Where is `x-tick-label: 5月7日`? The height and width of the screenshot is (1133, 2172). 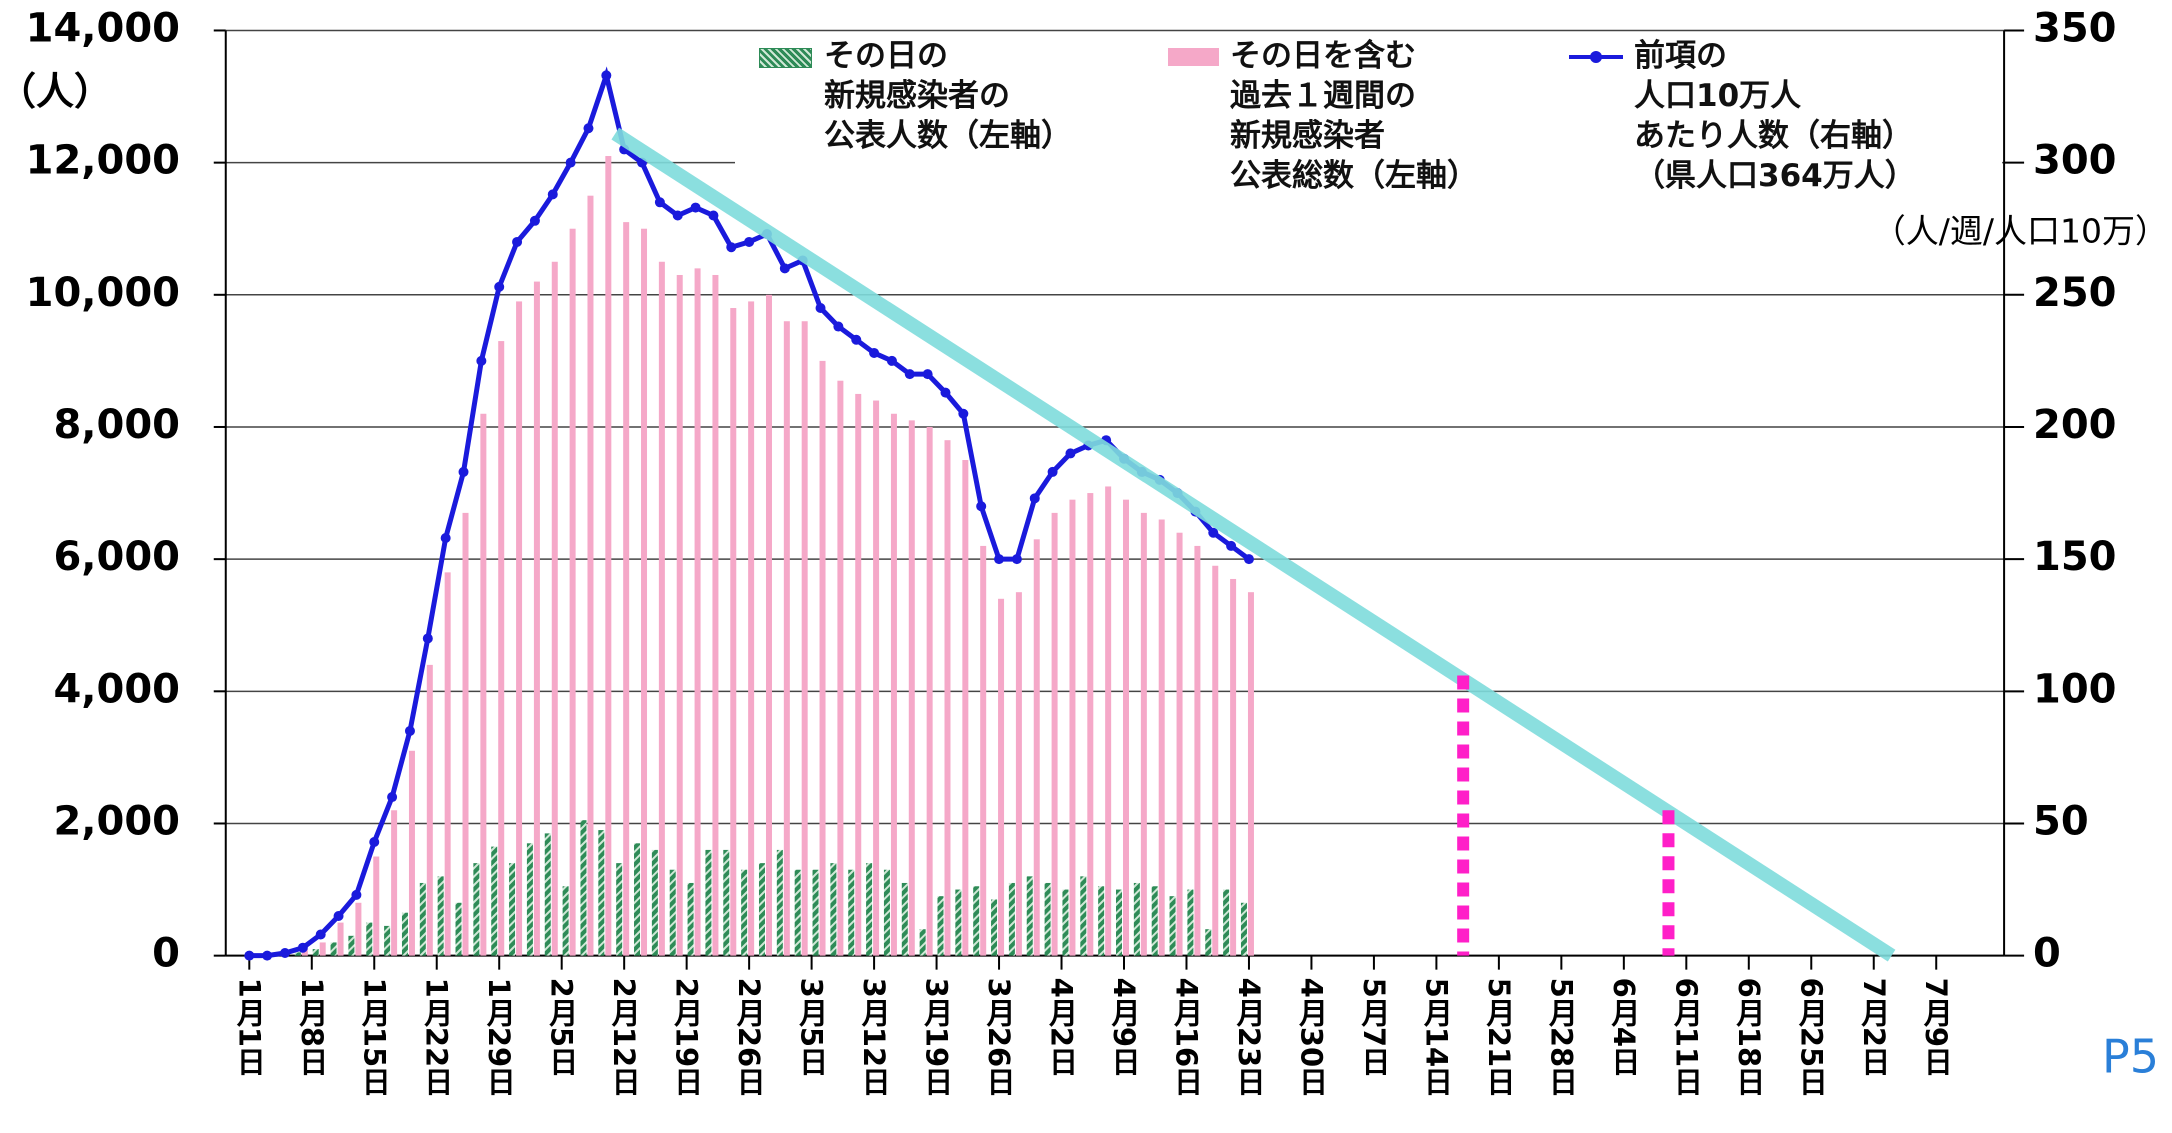 x-tick-label: 5月7日 is located at coordinates (1374, 1027).